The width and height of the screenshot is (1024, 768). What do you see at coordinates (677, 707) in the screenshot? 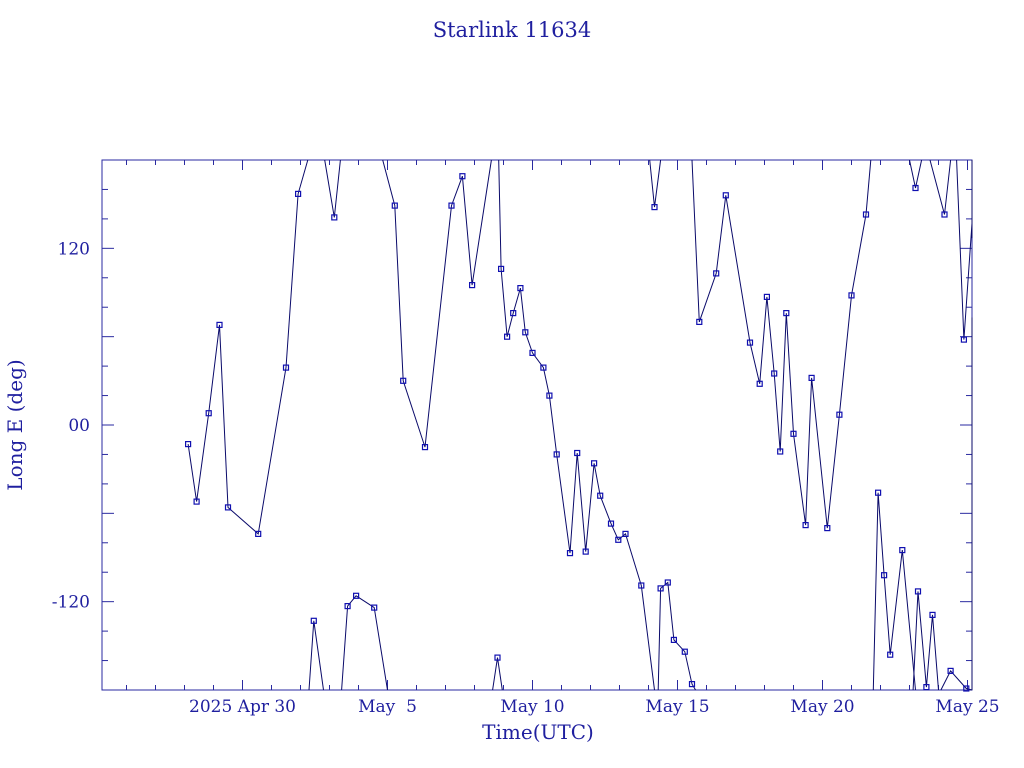
I see `x-tick-label: May 15` at bounding box center [677, 707].